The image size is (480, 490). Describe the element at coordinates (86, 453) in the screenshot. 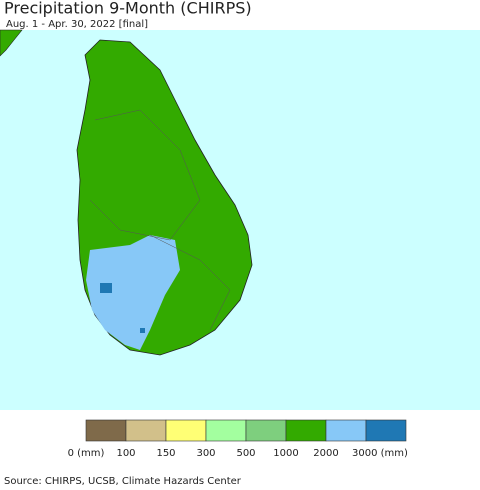

I see `legend-label: 0 (mm)` at that location.